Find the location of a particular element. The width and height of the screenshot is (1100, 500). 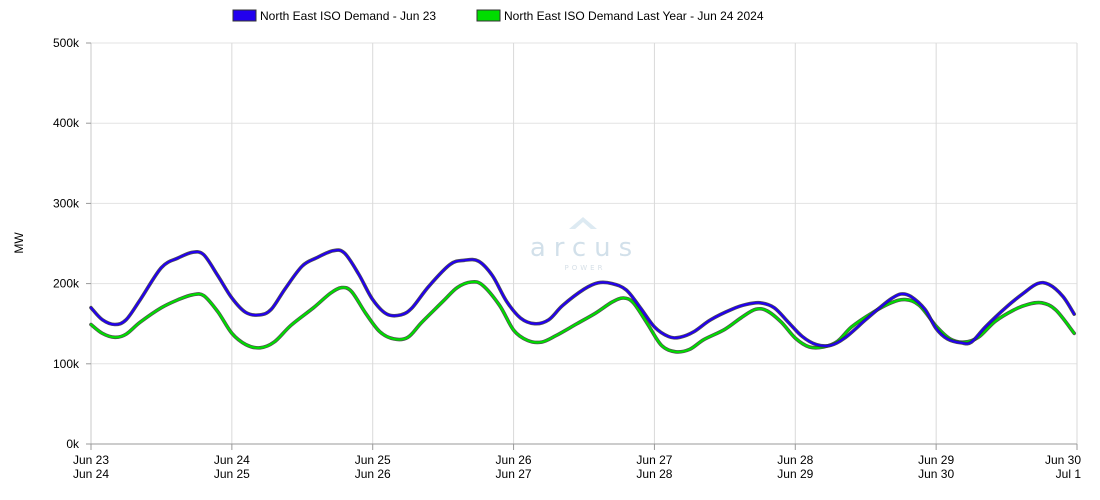

series-last-year is located at coordinates (582, 316).